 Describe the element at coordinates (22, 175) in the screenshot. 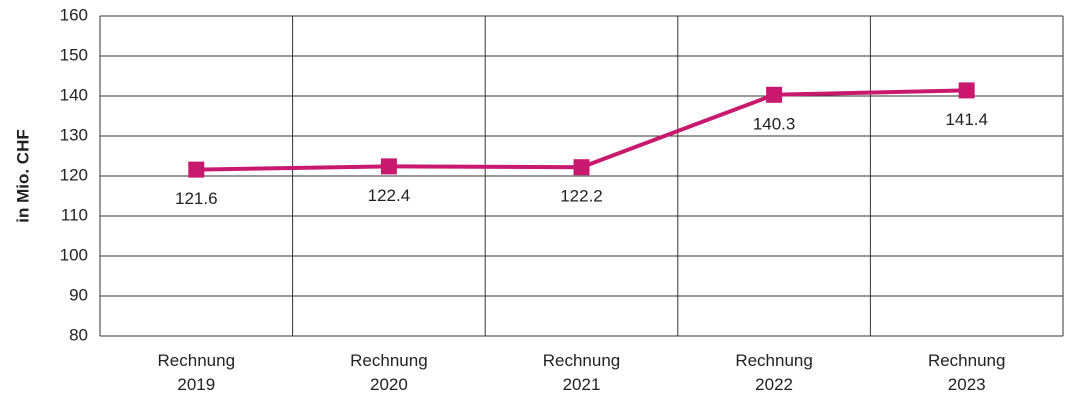

I see `y-axis-label: in Mio. CHF` at that location.